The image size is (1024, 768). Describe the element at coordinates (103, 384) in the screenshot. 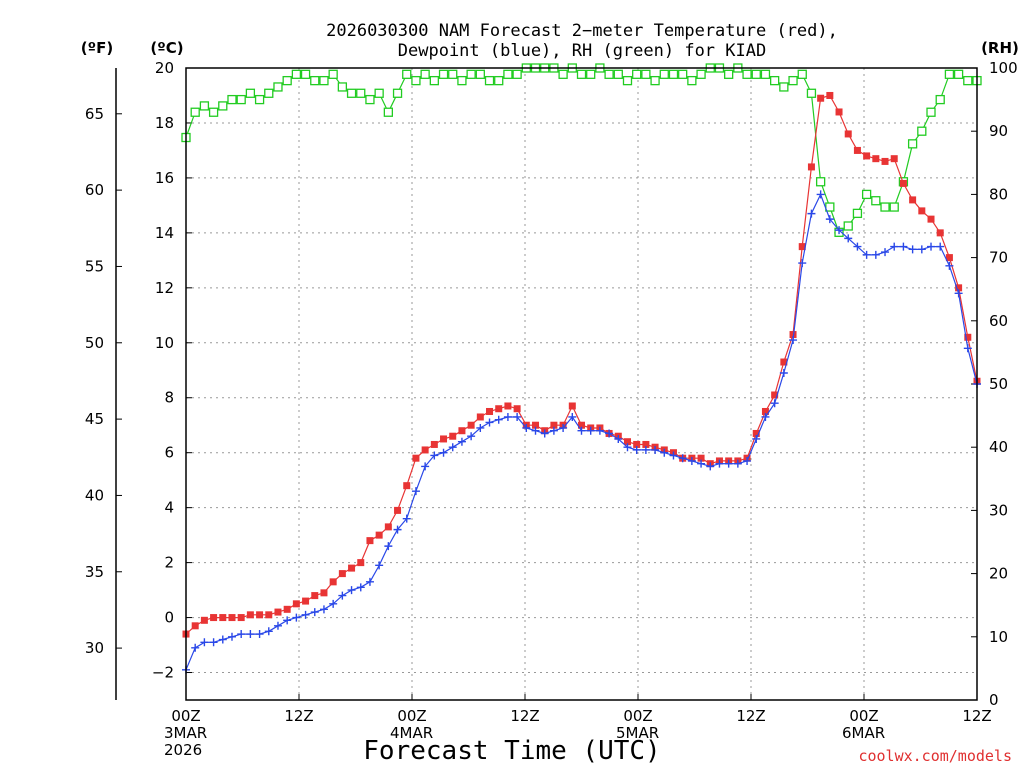

I see `fahrenheit-axis: 30 35 40 45 50 55 60 65` at that location.